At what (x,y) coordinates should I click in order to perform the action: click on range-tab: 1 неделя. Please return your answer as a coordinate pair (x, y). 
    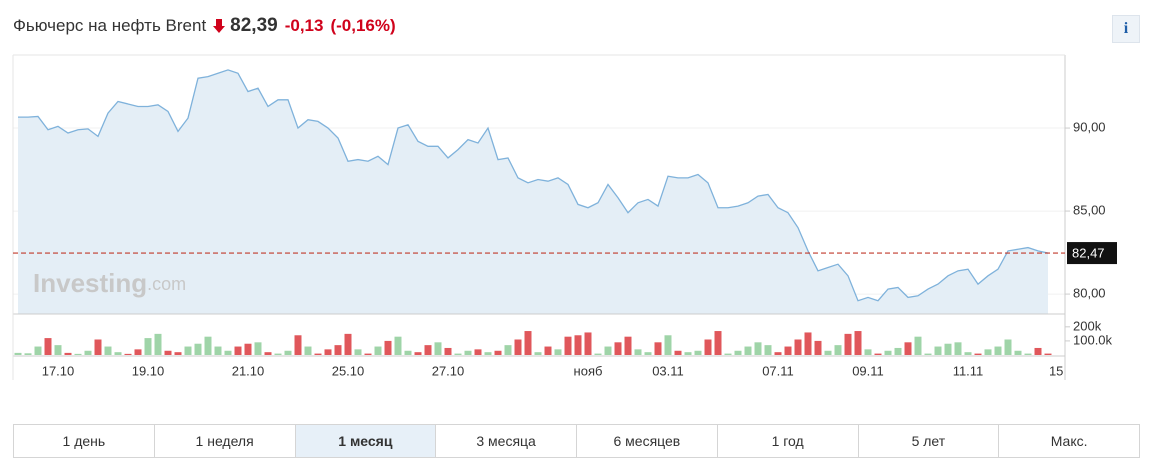
    Looking at the image, I should click on (225, 441).